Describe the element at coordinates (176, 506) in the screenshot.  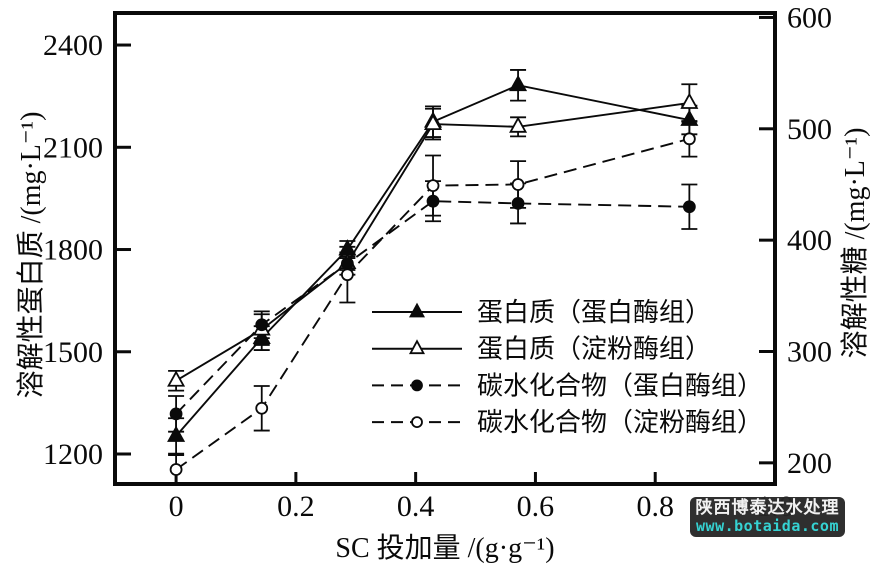
I see `x-tick-label: 0` at that location.